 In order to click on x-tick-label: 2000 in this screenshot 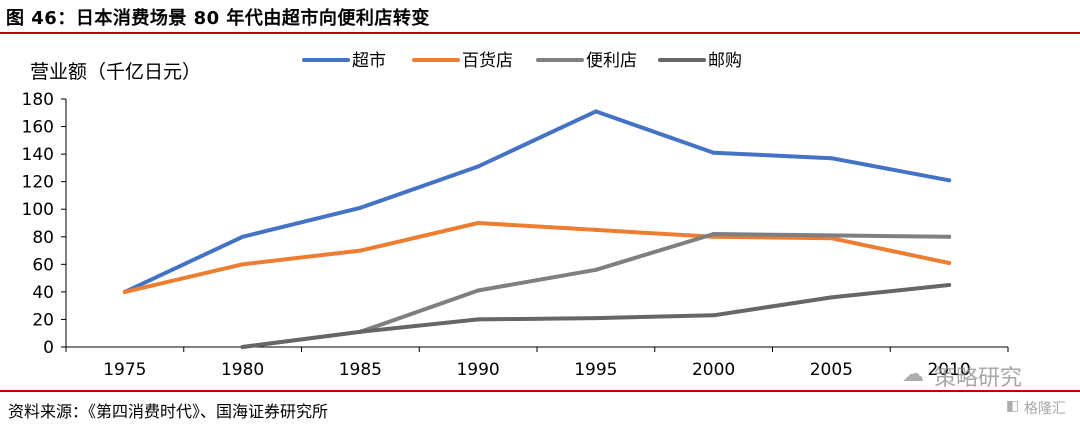, I will do `click(713, 370)`.